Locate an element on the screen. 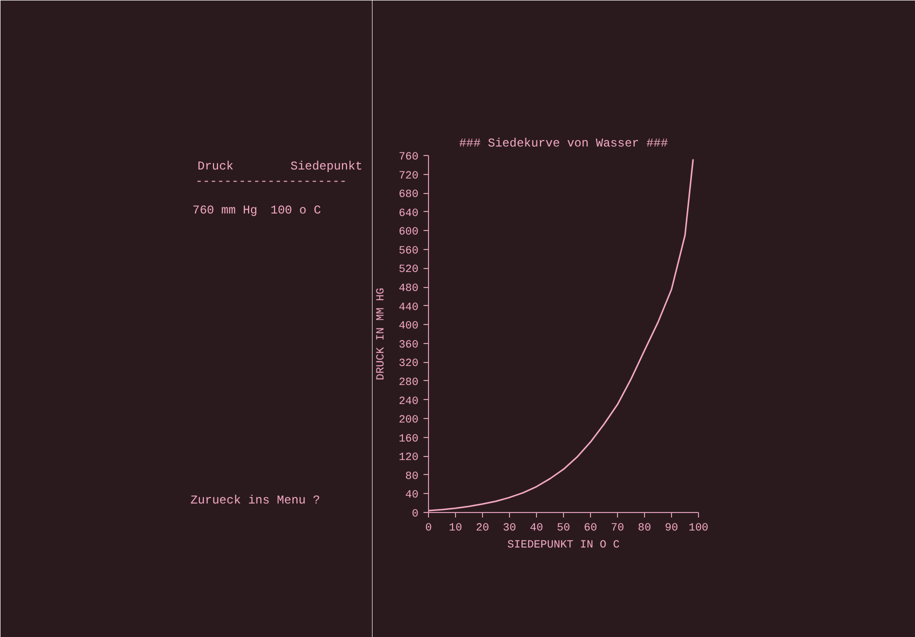 Image resolution: width=915 pixels, height=637 pixels. x-tick-label: 10 is located at coordinates (455, 528).